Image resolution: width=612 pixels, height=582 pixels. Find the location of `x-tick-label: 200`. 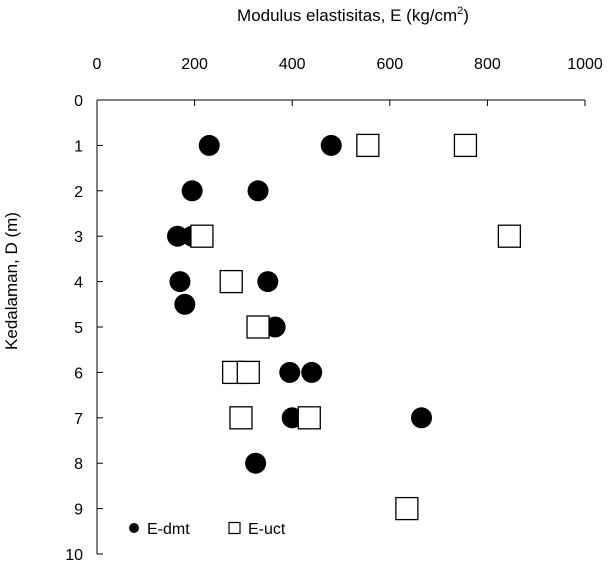

x-tick-label: 200 is located at coordinates (194, 64).